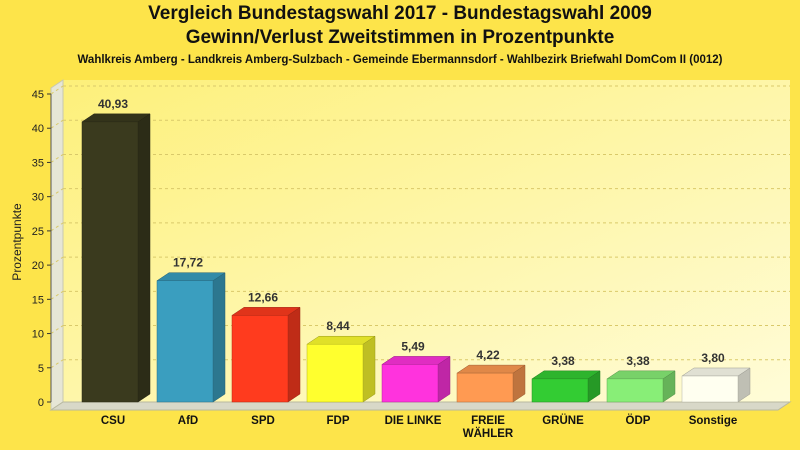  What do you see at coordinates (38, 129) in the screenshot?
I see `y-tick-label: 40` at bounding box center [38, 129].